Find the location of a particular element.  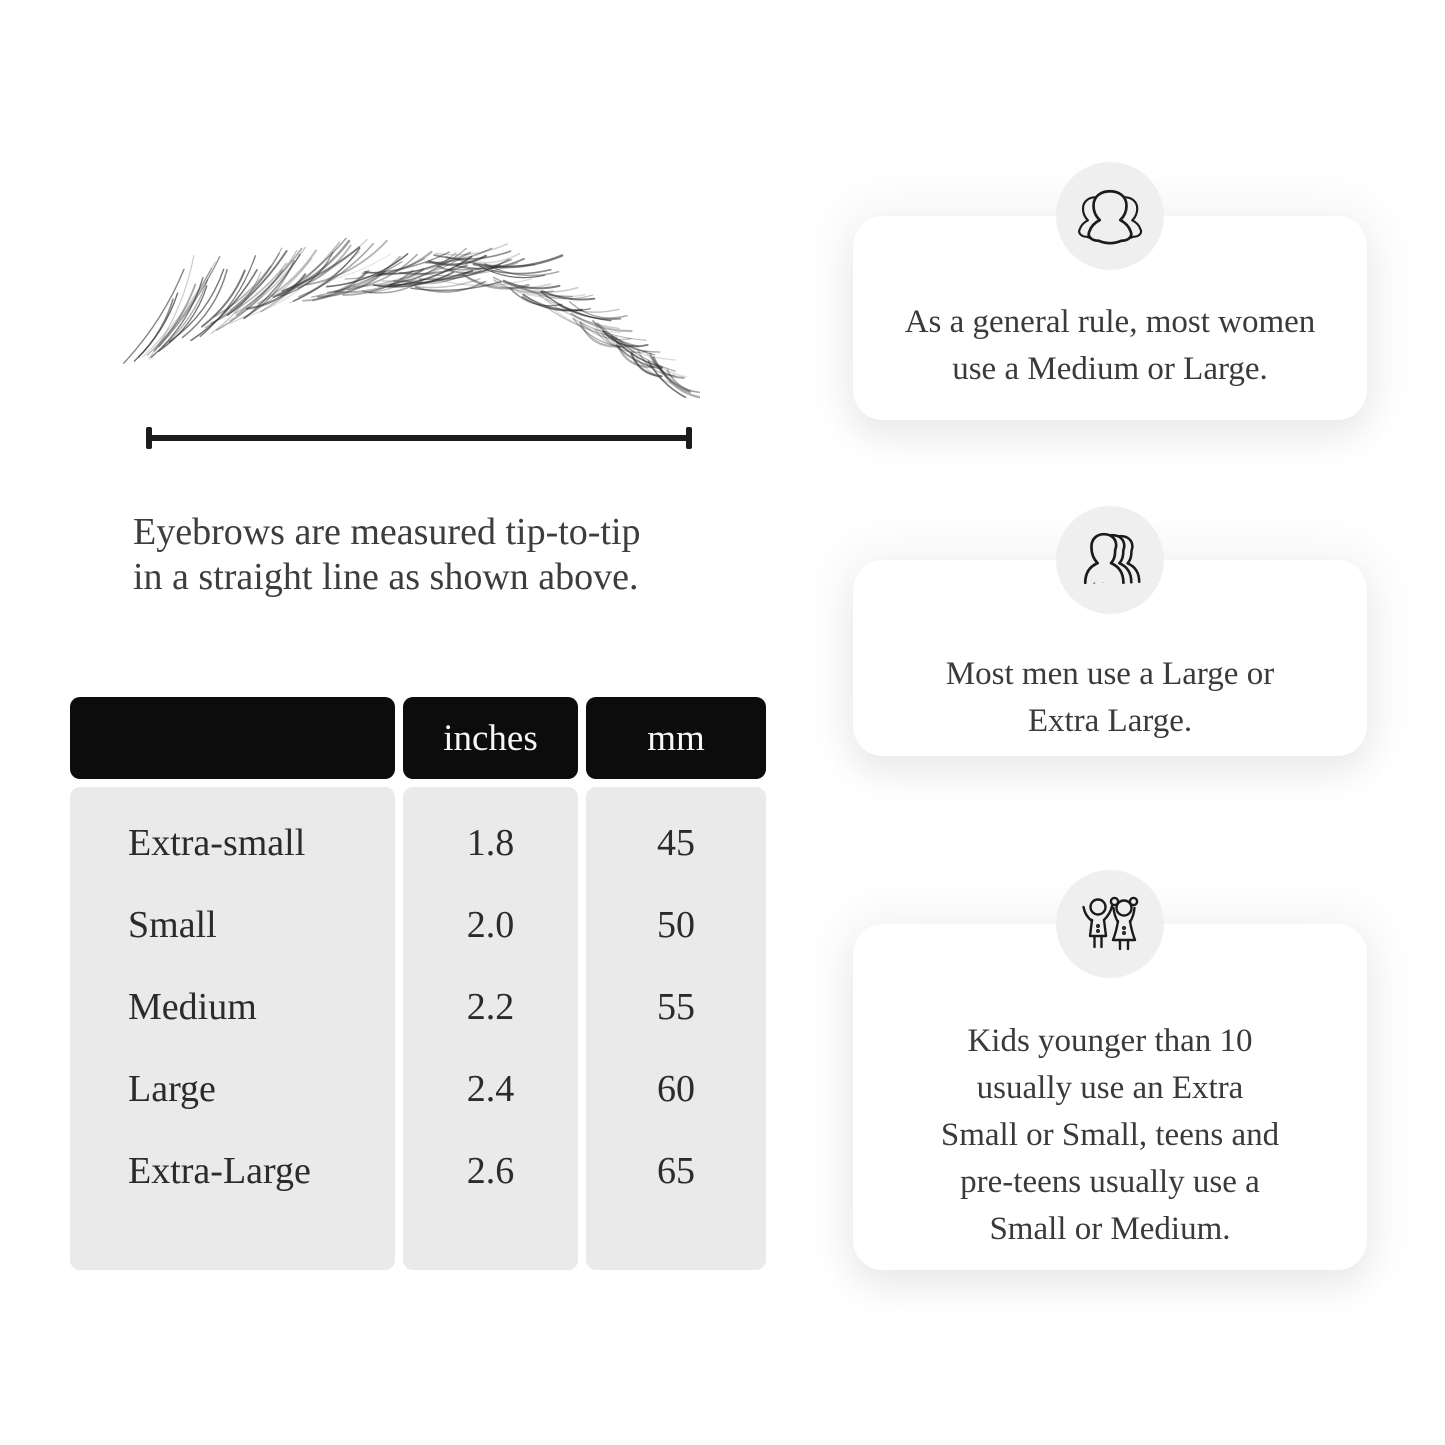

table-cell: 55 is located at coordinates (676, 1007).